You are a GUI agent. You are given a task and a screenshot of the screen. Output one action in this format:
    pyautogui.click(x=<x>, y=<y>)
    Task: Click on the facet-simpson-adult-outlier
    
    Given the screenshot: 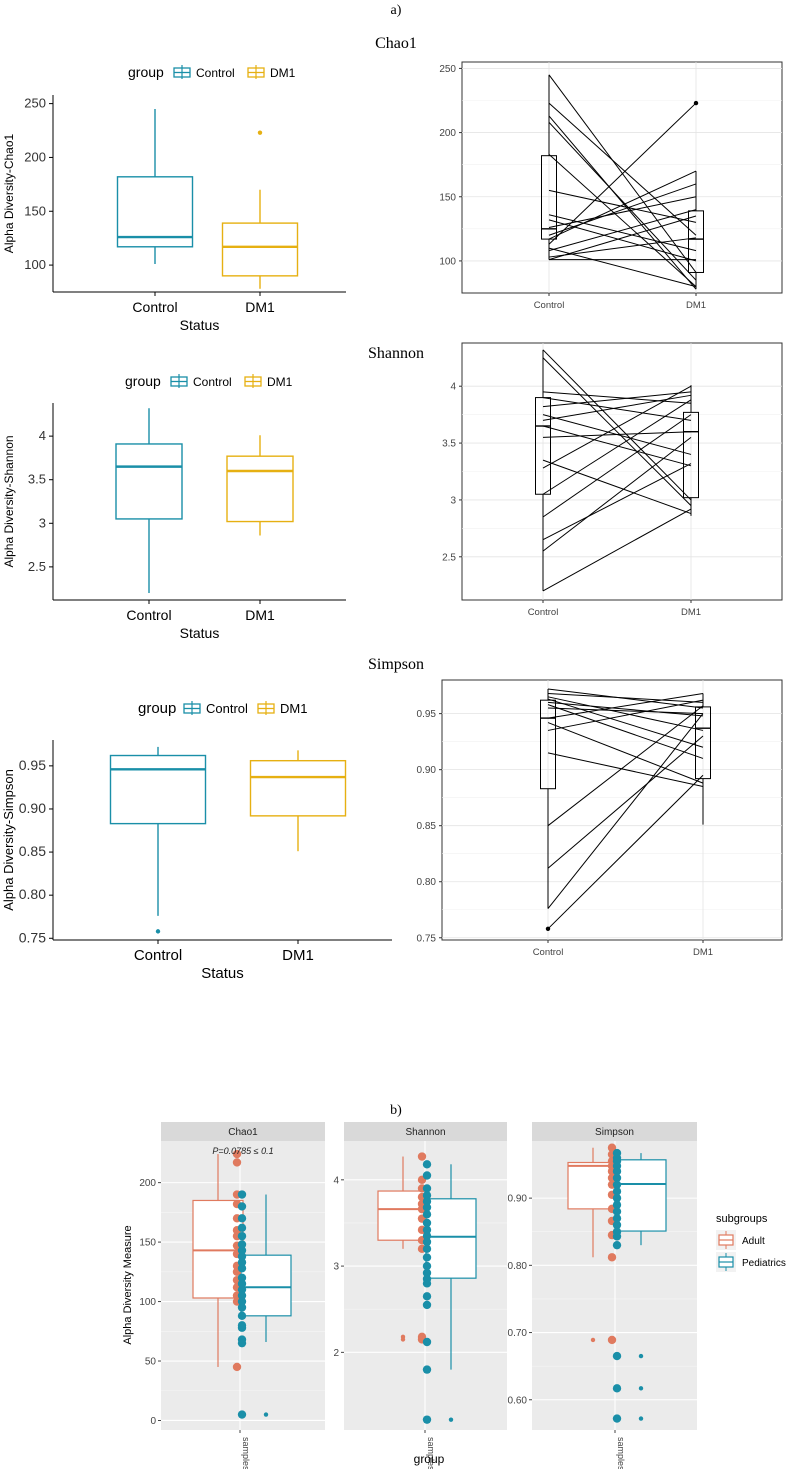 What is the action you would take?
    pyautogui.click(x=593, y=1340)
    